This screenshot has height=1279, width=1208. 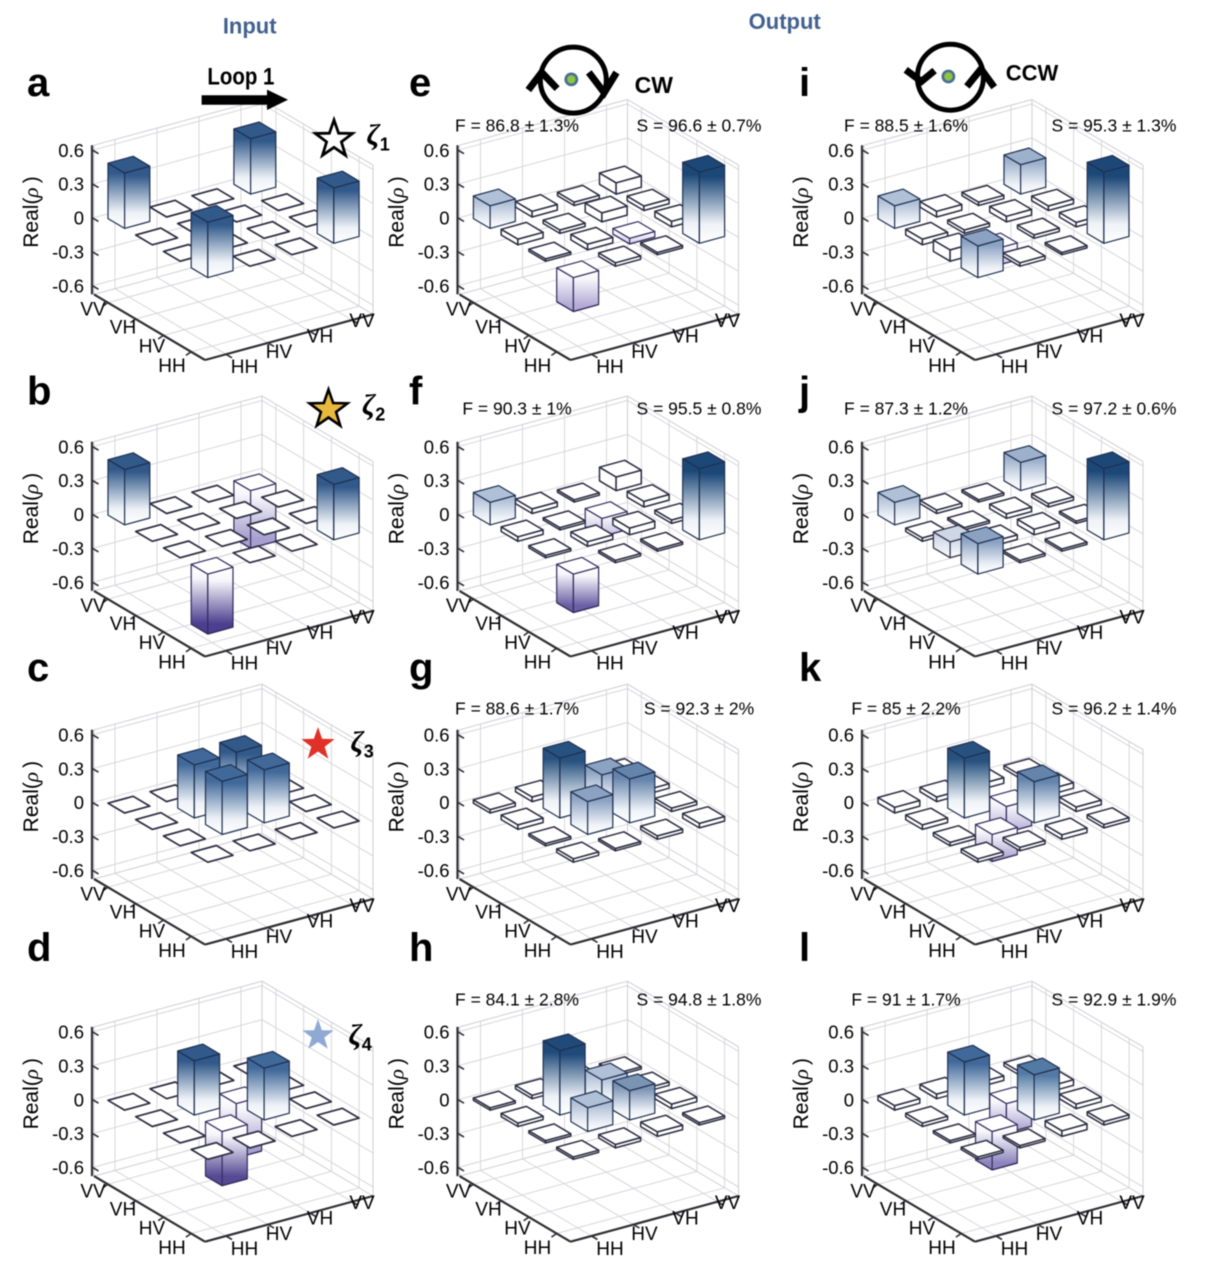 I want to click on svg-text: g, so click(x=421, y=668).